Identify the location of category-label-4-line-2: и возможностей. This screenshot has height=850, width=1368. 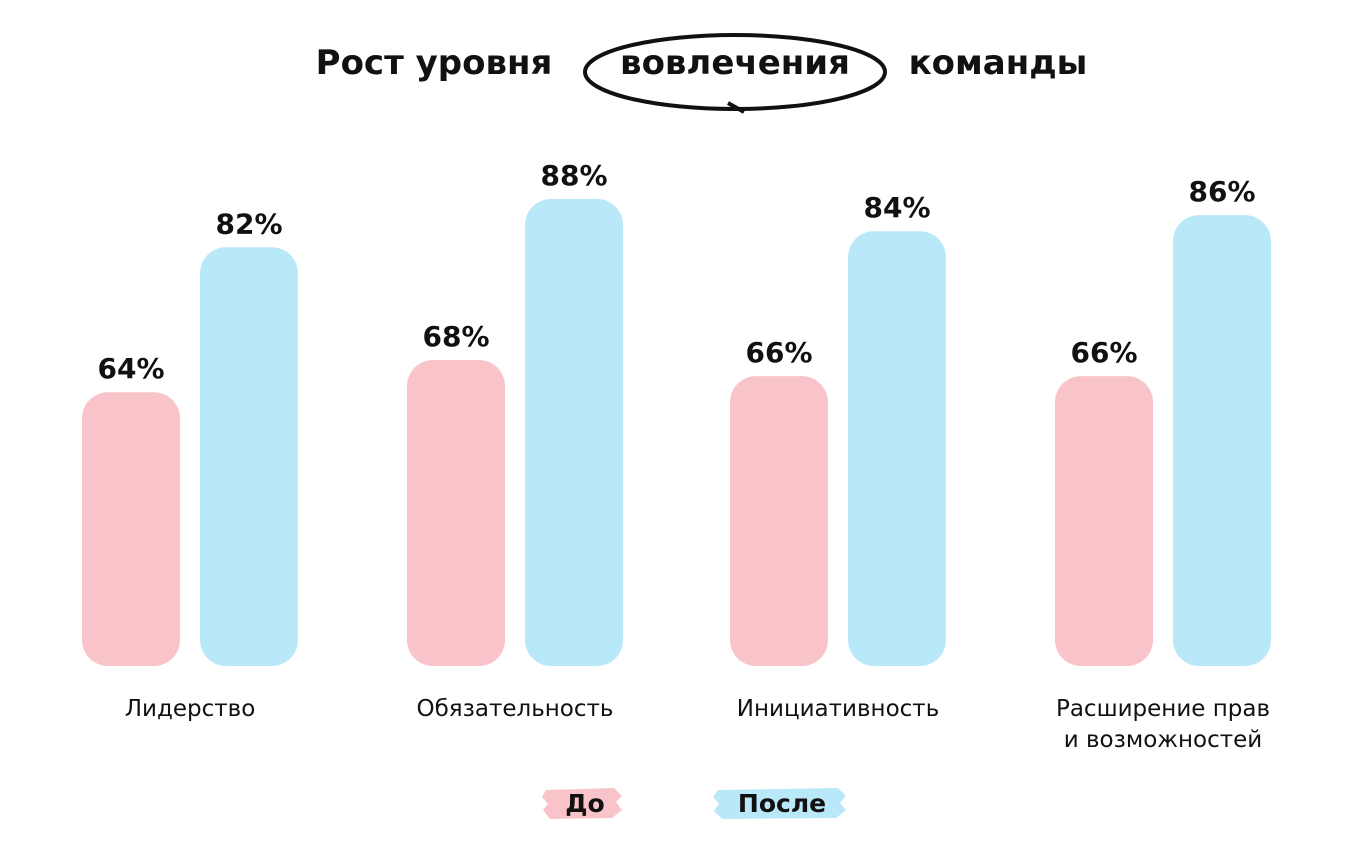
(1163, 740).